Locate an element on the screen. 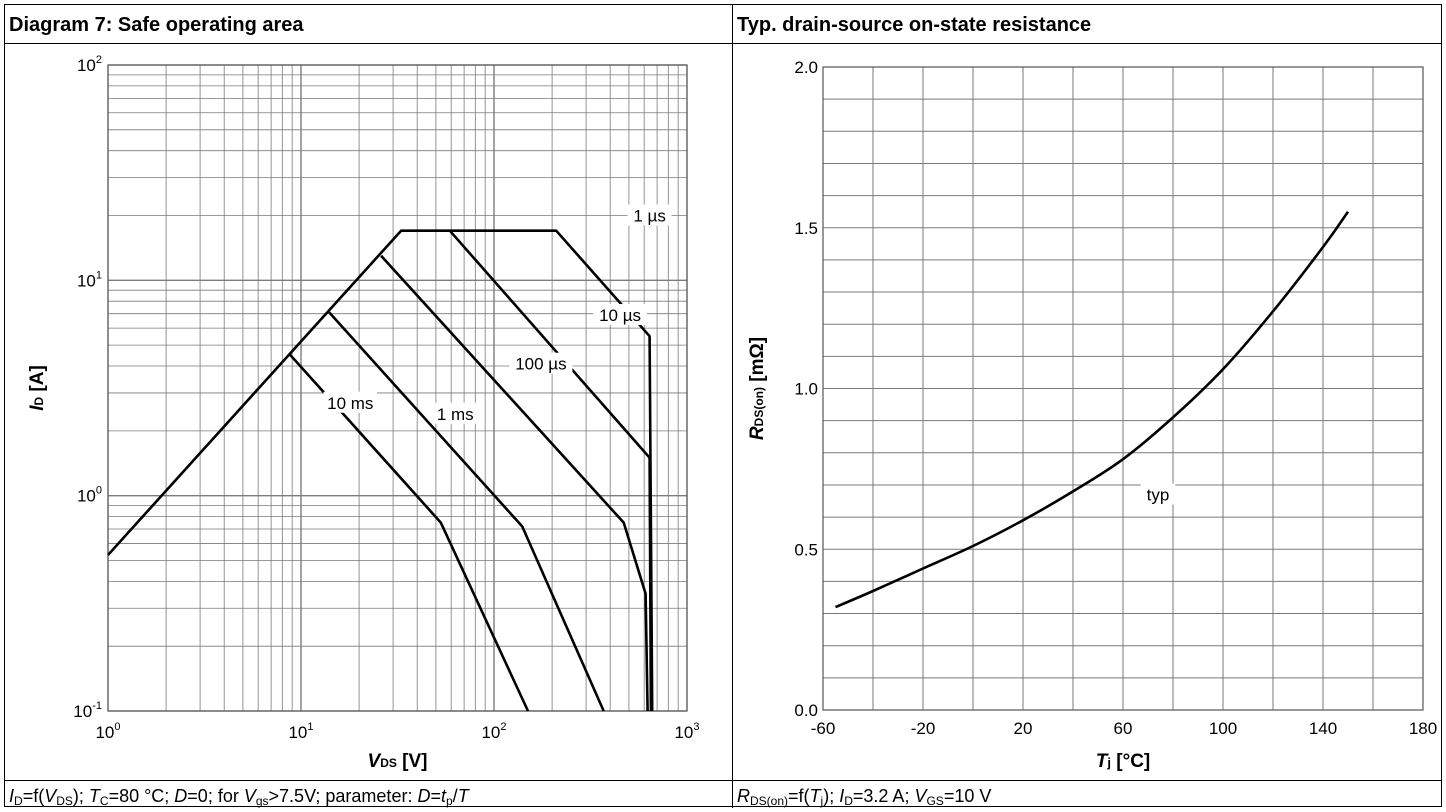 This screenshot has height=812, width=1446. soa-x-tick-label: 10³ is located at coordinates (686, 731).